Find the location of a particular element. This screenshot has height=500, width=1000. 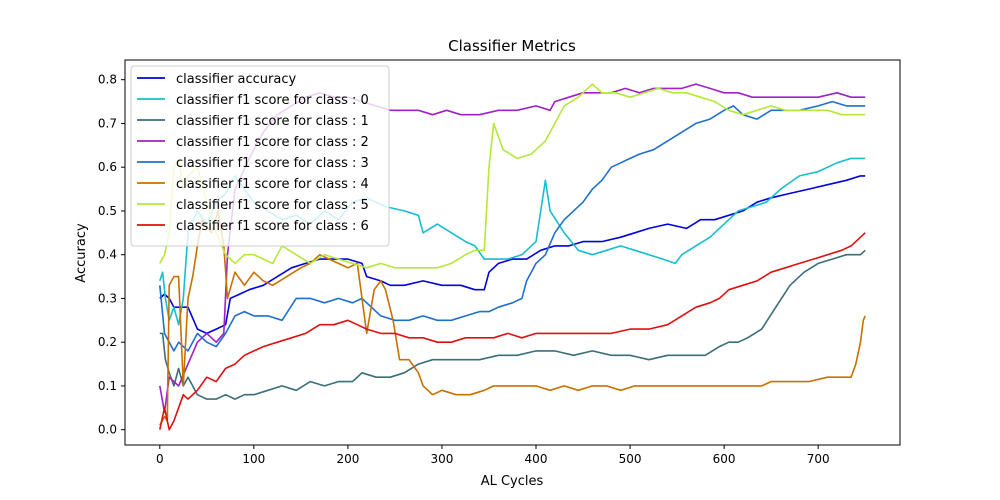

x-tick-label: 200 is located at coordinates (347, 459).